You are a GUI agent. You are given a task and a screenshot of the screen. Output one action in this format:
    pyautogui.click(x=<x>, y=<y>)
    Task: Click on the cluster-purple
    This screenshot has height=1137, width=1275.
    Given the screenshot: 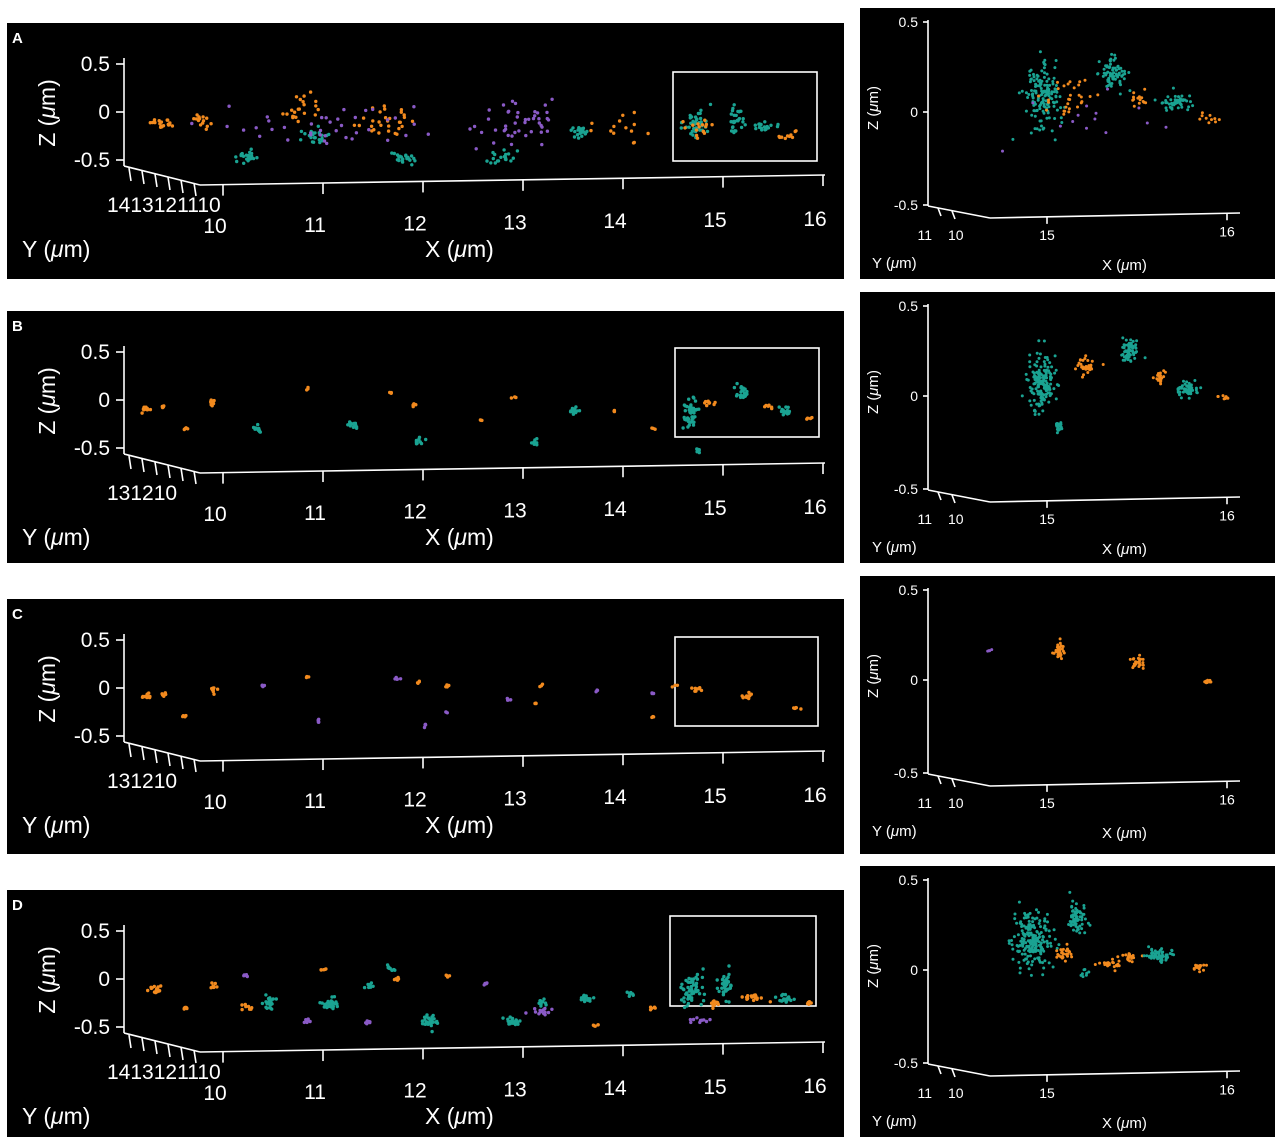 What is the action you would take?
    pyautogui.click(x=310, y=125)
    